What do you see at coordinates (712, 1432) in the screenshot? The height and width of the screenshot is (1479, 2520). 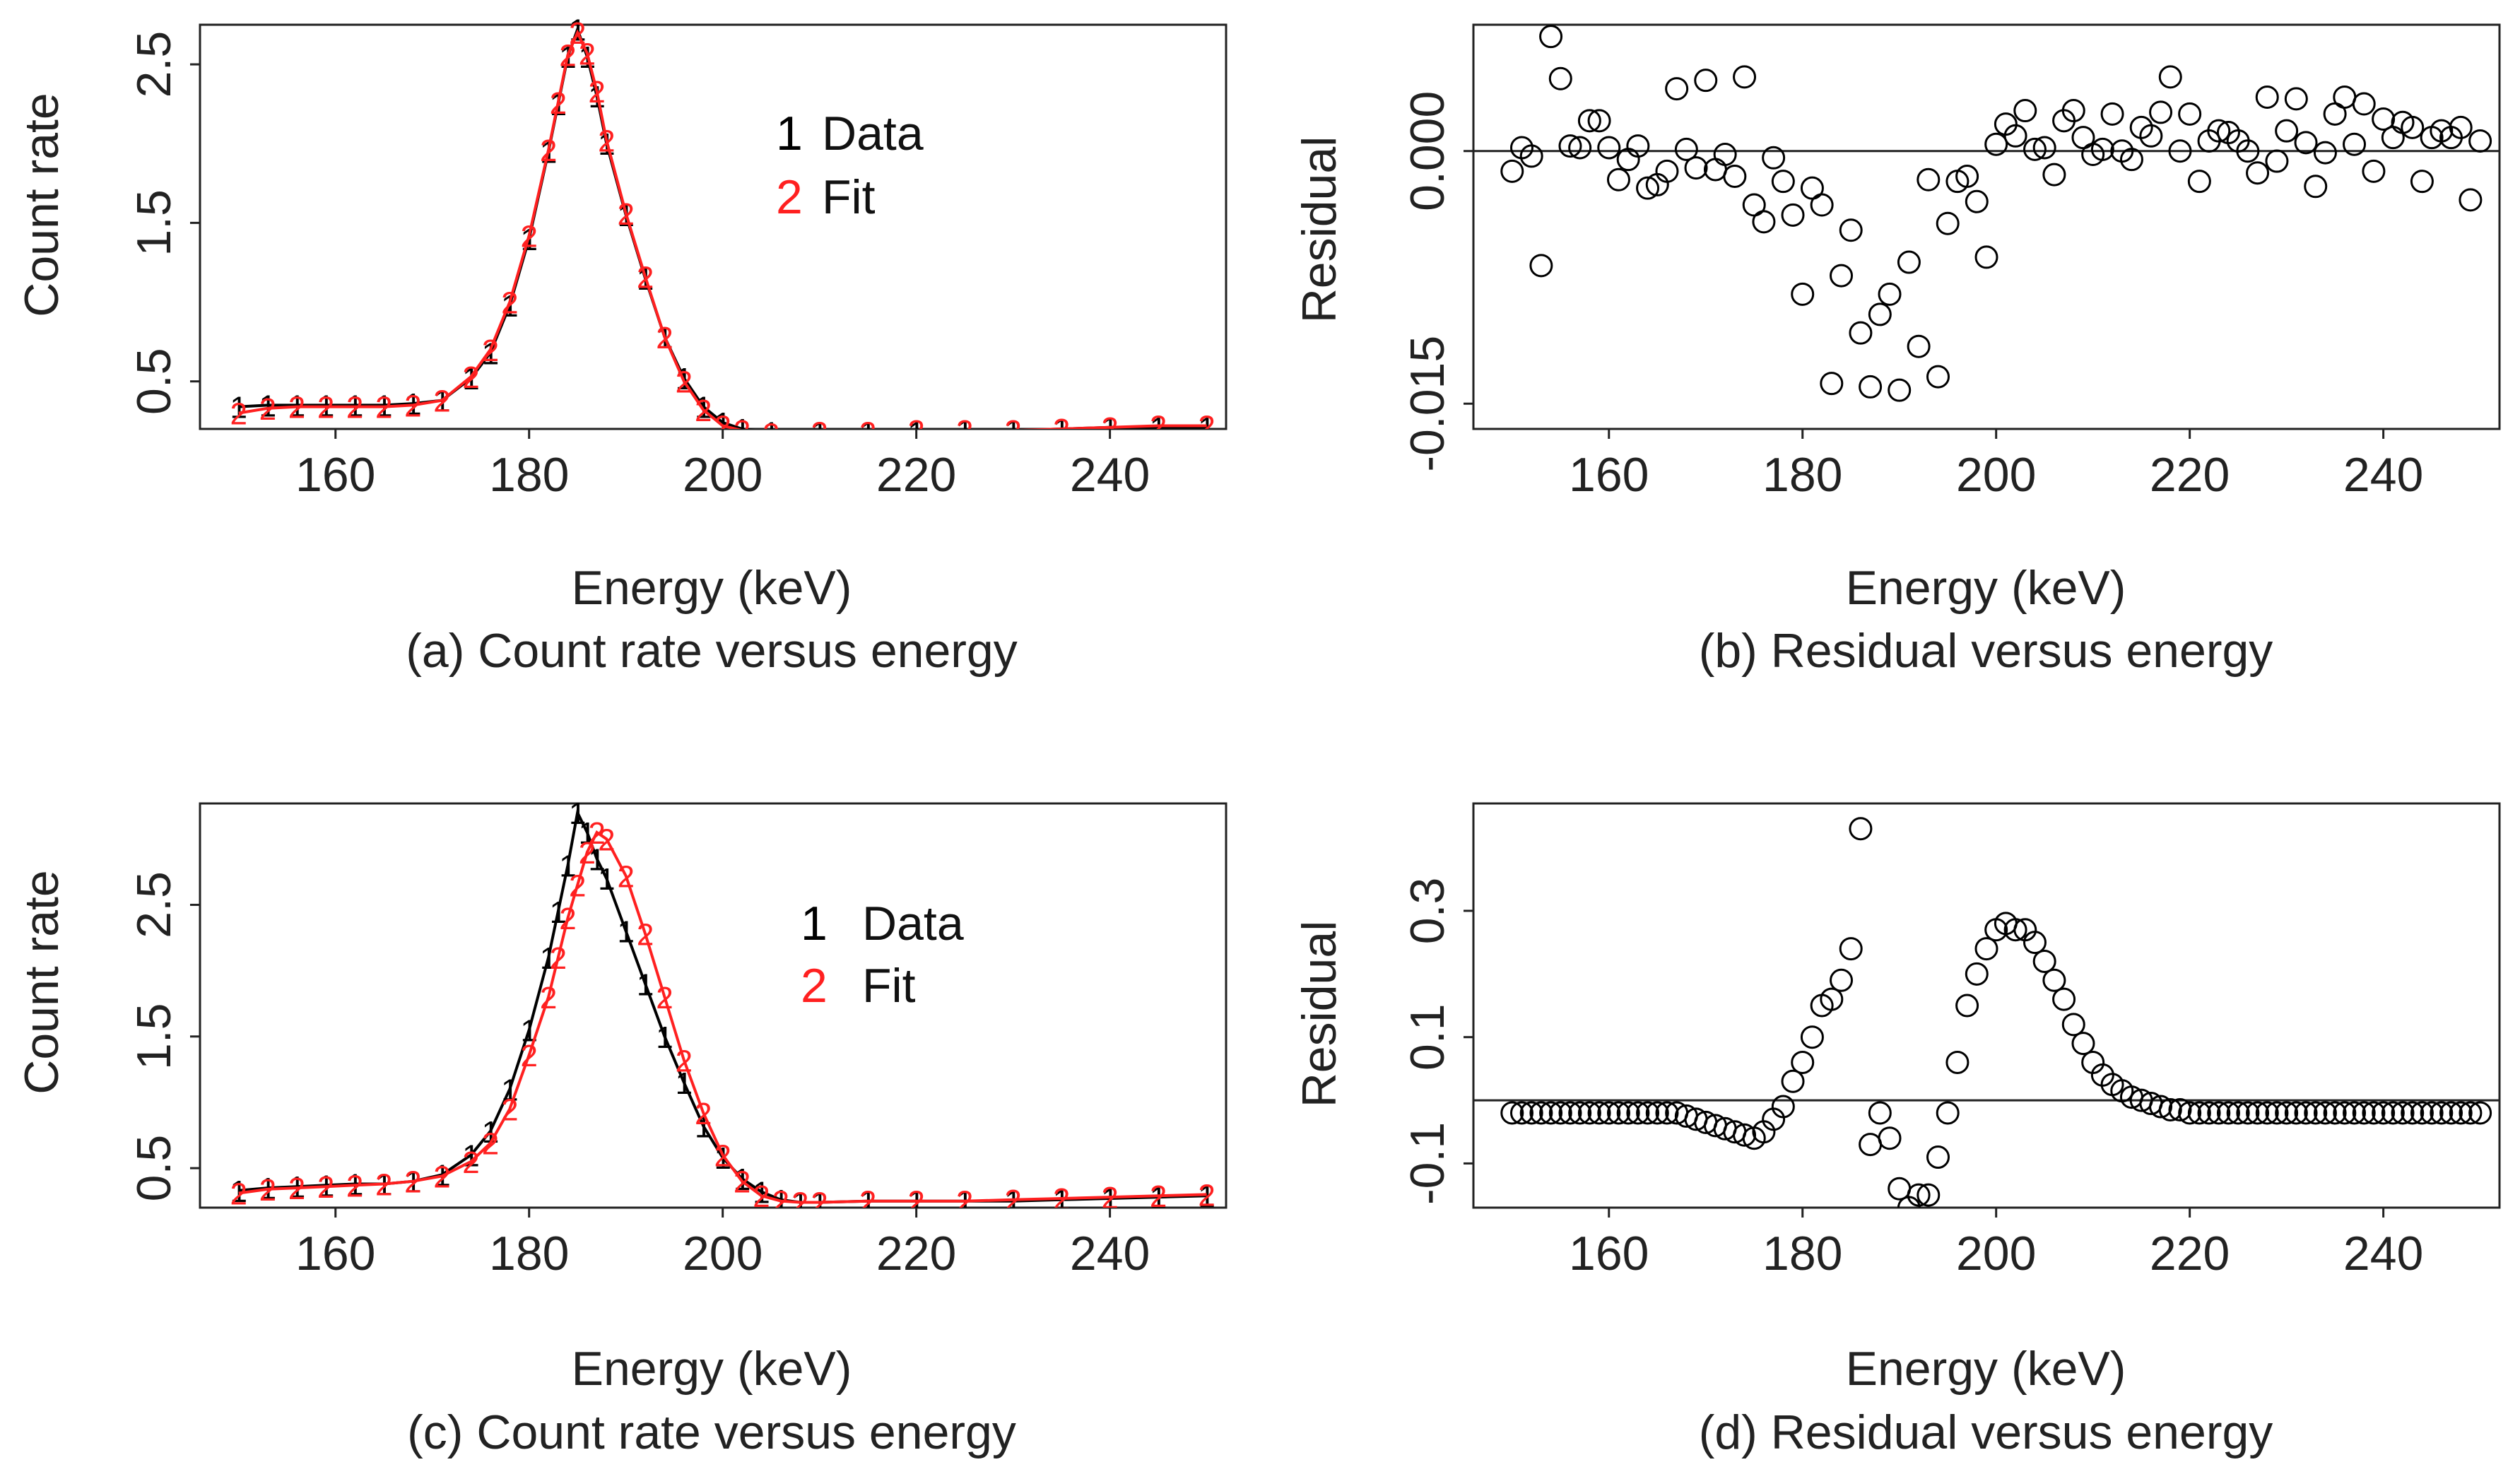 I see `panel-c-caption: (c) Count rate versus energy` at bounding box center [712, 1432].